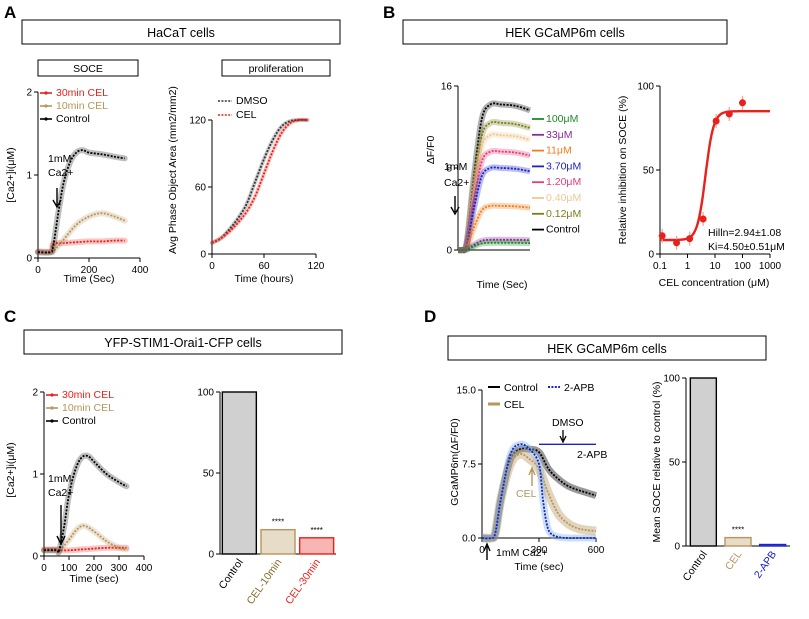 The height and width of the screenshot is (619, 809). I want to click on a2-series-band, so click(260, 181).